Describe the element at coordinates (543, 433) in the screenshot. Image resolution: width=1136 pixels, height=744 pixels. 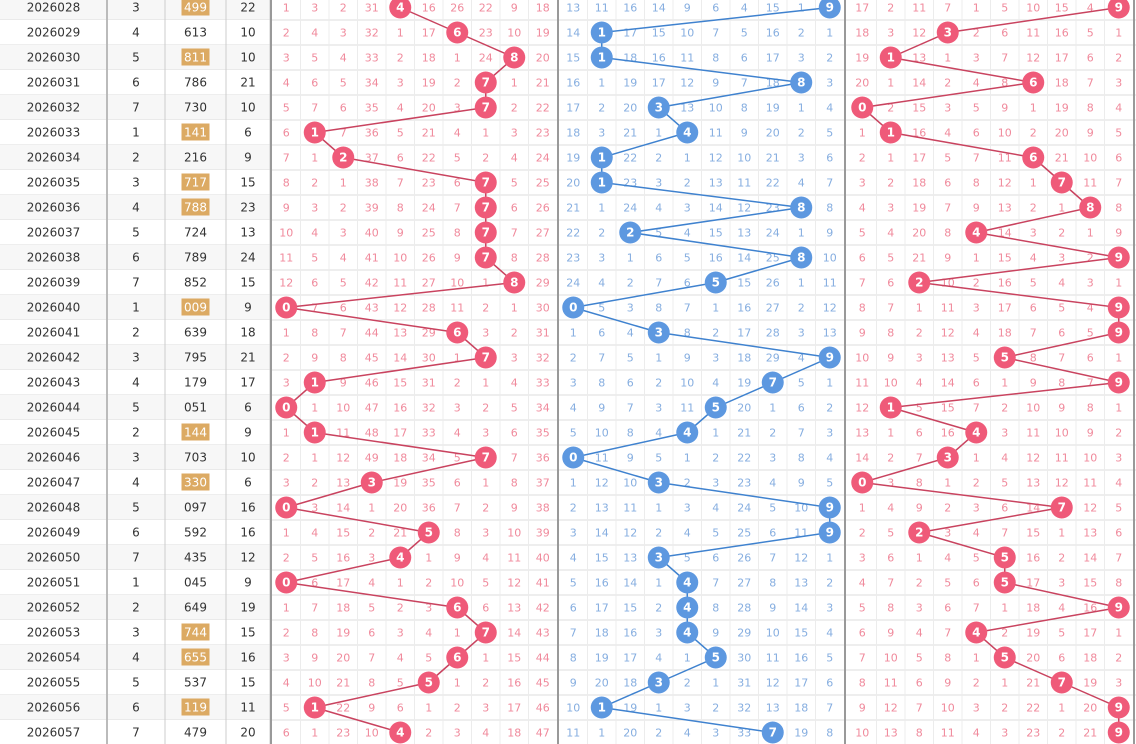
I see `miss-count-cell: 35` at that location.